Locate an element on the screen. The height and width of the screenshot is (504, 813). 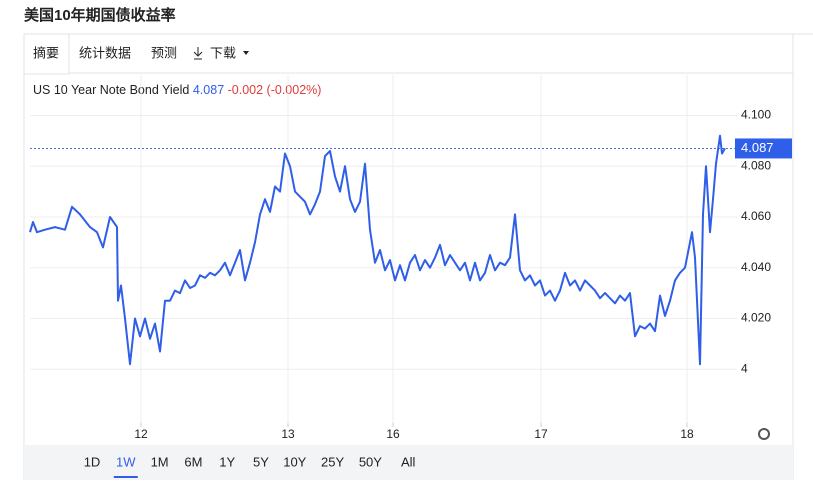
tab: 统计数据 is located at coordinates (105, 52).